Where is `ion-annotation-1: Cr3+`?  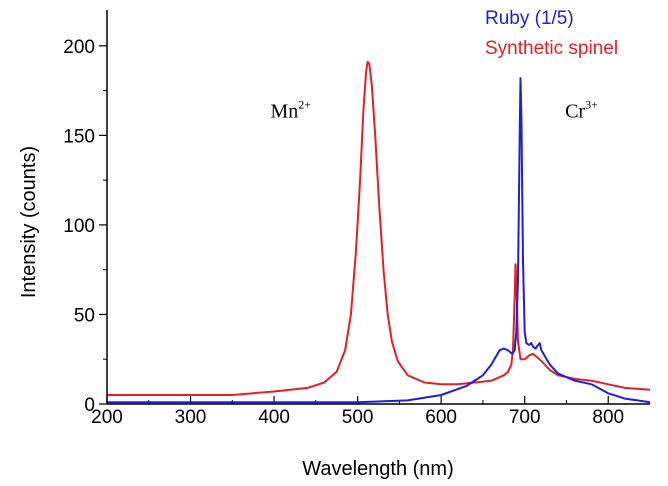 ion-annotation-1: Cr3+ is located at coordinates (581, 109).